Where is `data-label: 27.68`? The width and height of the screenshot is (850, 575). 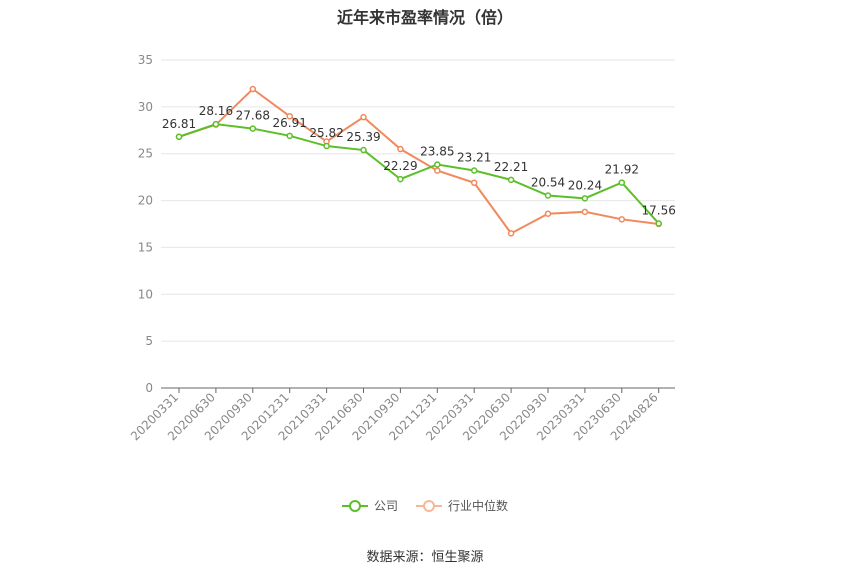 data-label: 27.68 is located at coordinates (253, 116).